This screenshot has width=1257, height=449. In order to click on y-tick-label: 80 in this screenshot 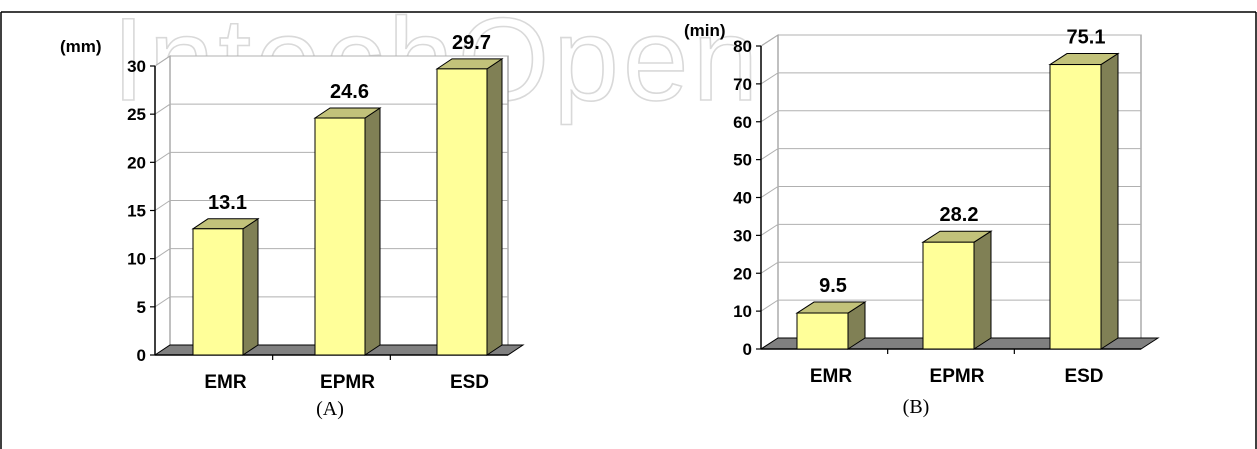, I will do `click(742, 46)`.